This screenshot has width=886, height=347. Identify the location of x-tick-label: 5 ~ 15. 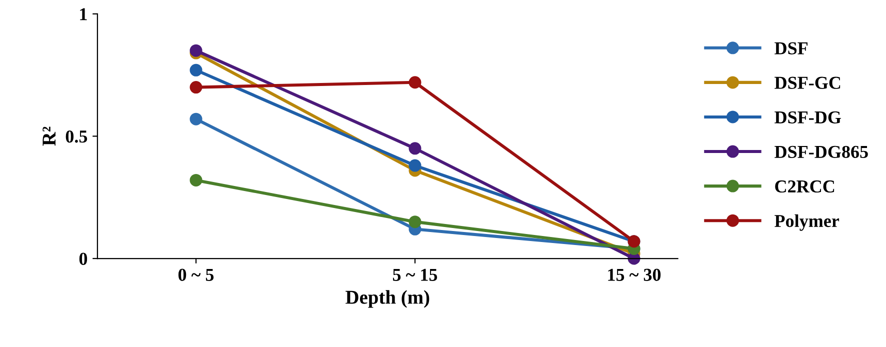
(415, 274).